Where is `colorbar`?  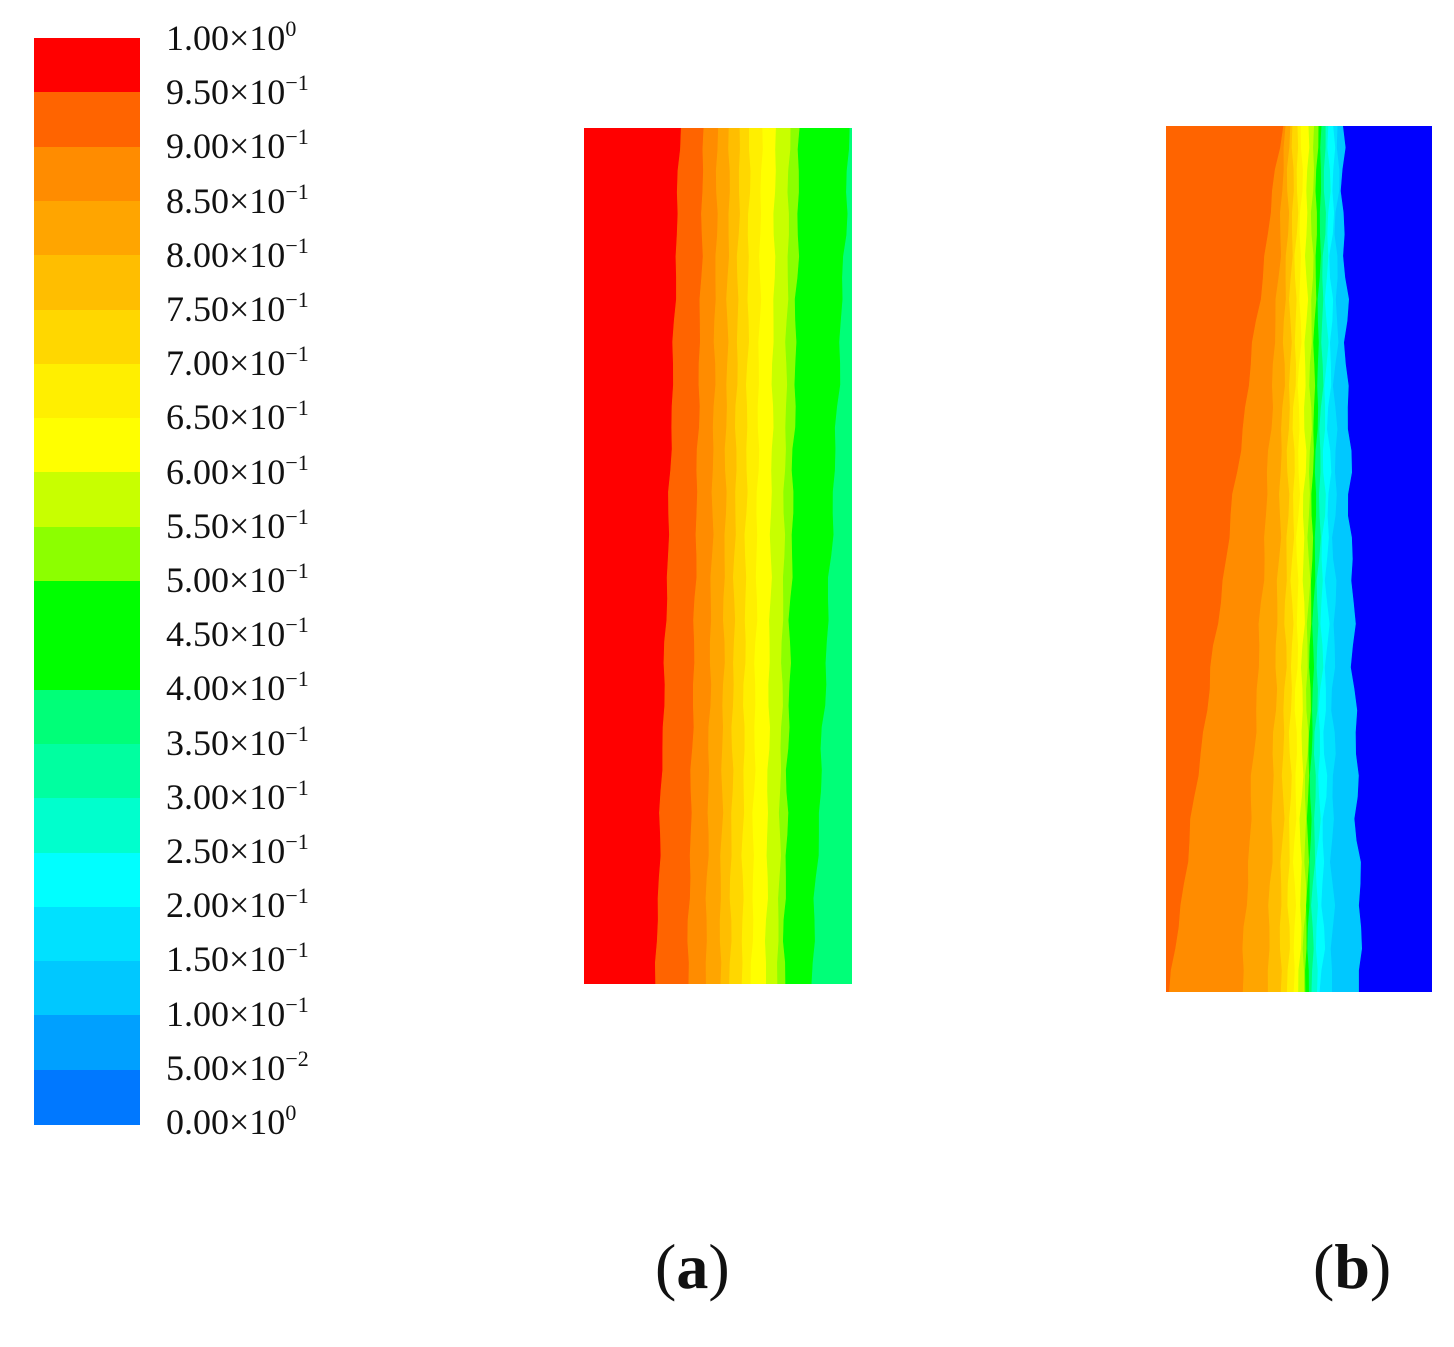 colorbar is located at coordinates (87, 581).